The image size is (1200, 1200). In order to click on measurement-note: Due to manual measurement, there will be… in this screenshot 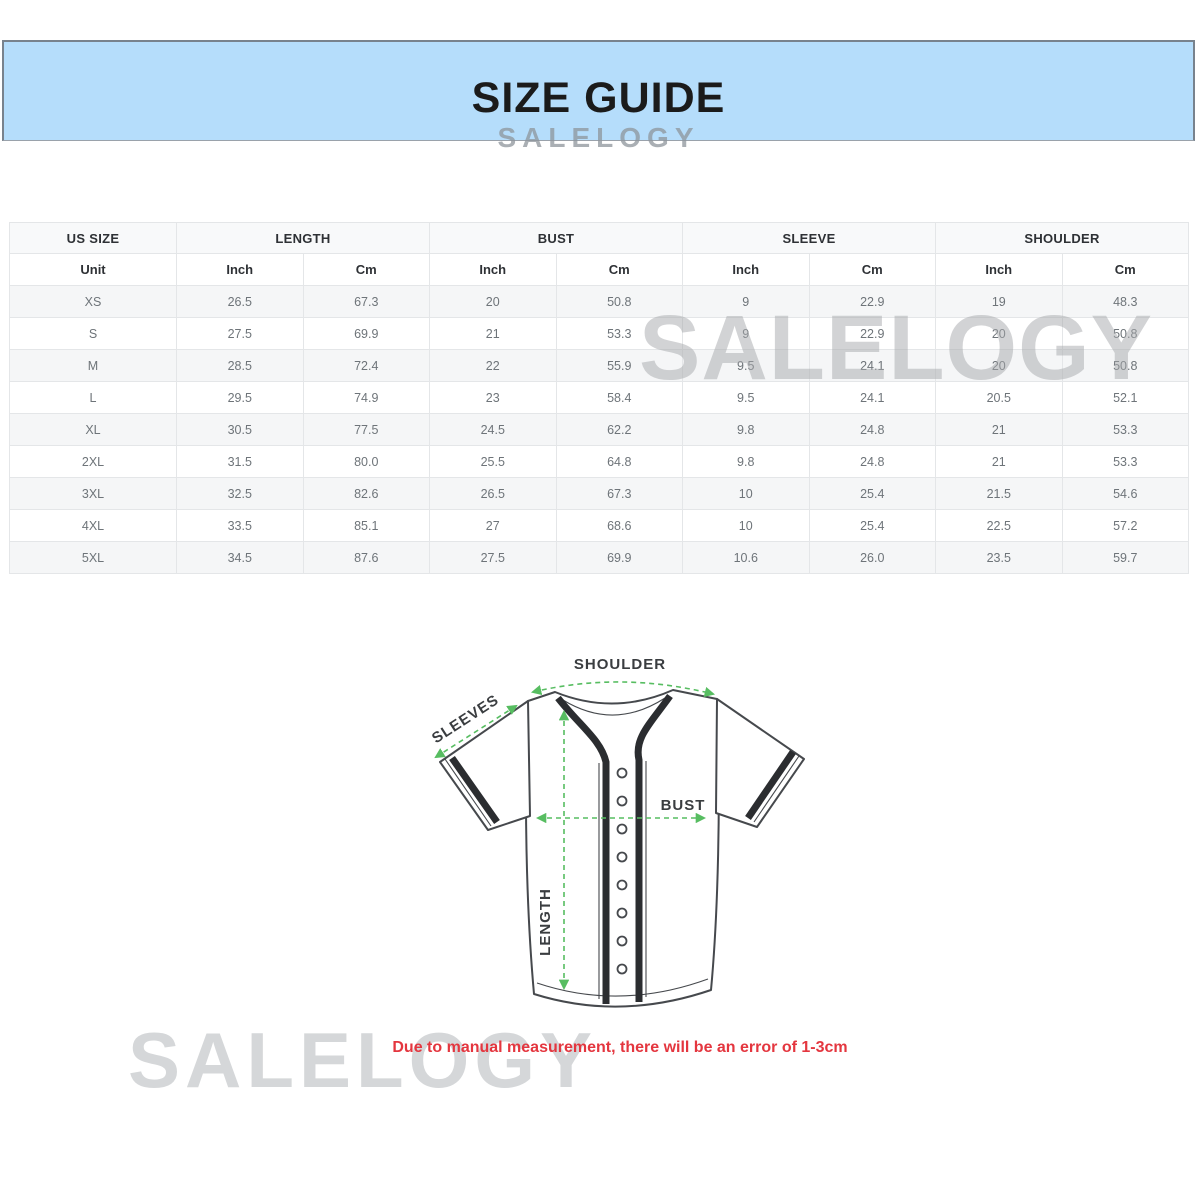, I will do `click(620, 1047)`.